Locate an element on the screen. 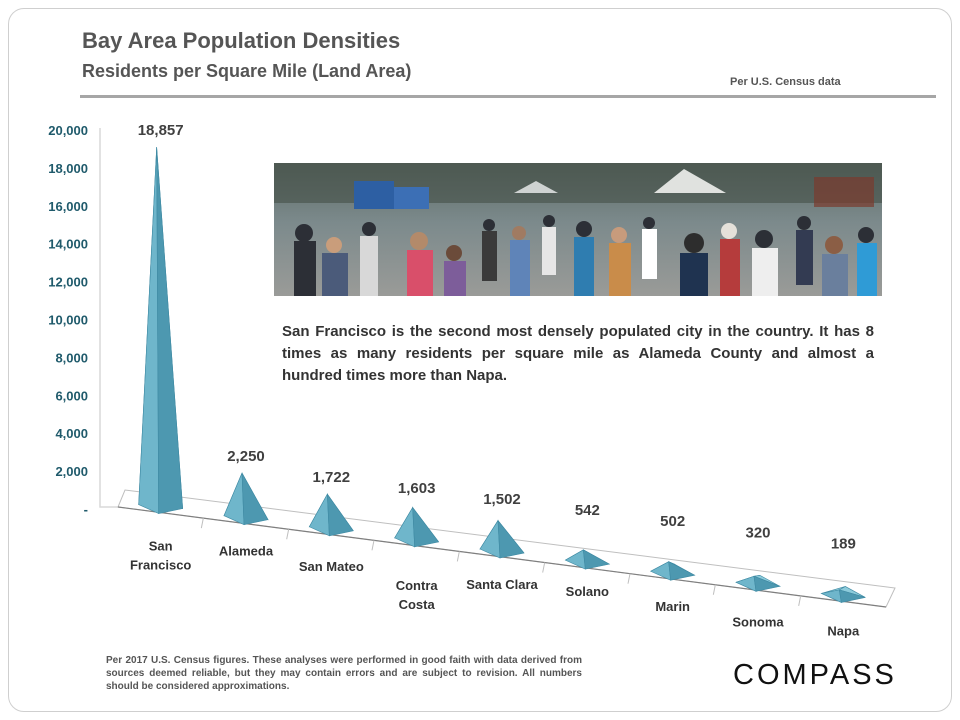 This screenshot has width=960, height=720. y-tick-label: 18,000 is located at coordinates (68, 168).